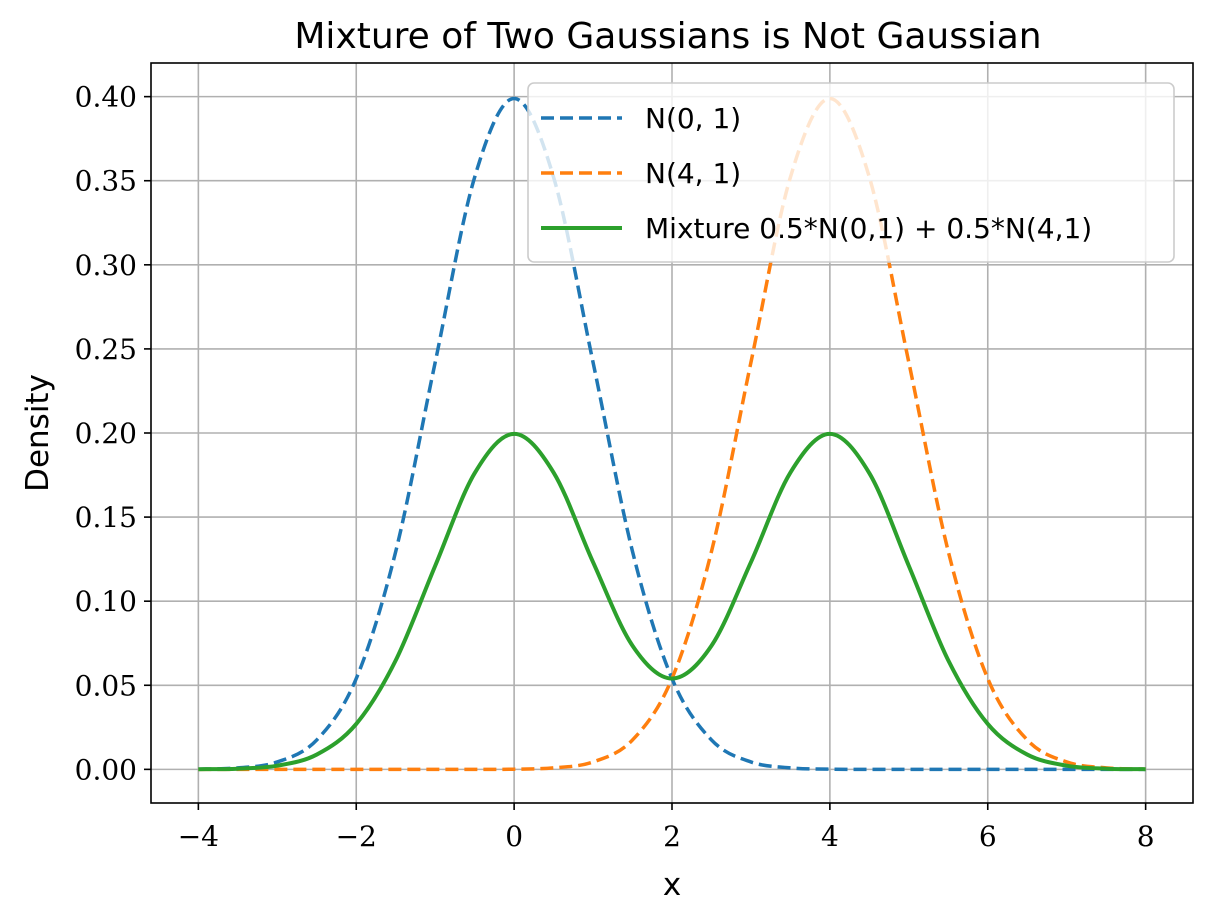 The image size is (1211, 923). I want to click on x-tick-label: 4, so click(830, 836).